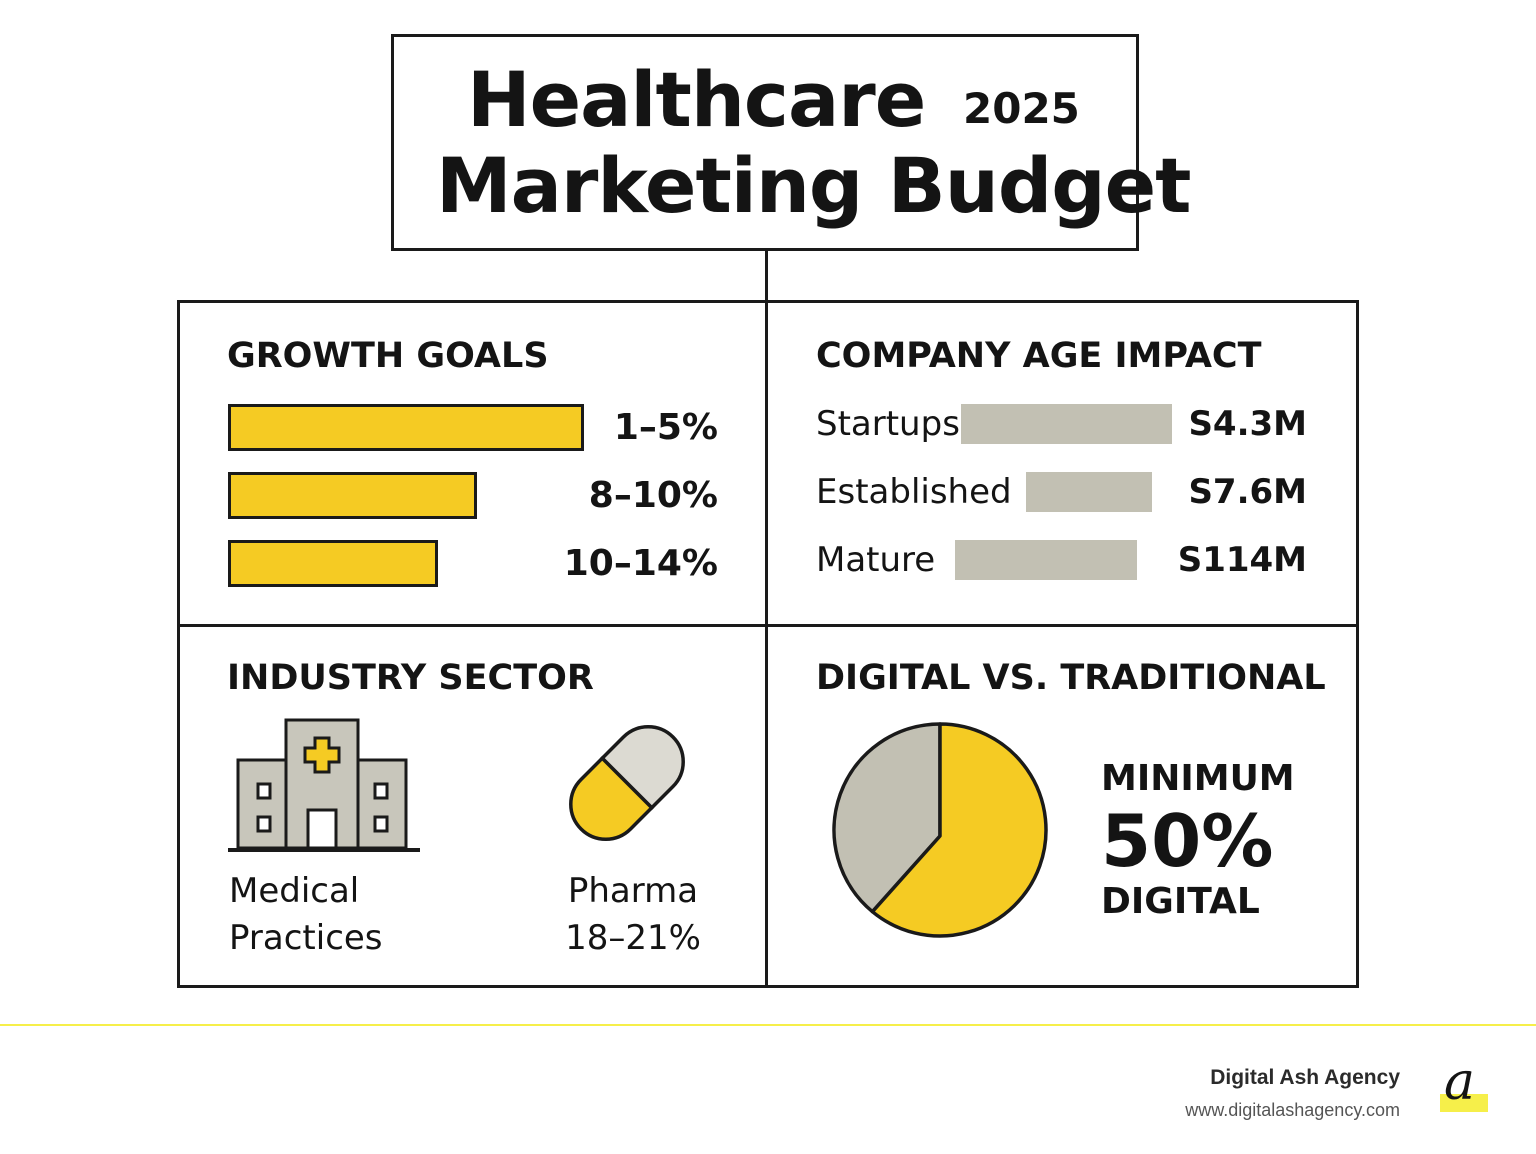 This screenshot has height=1154, width=1536. Describe the element at coordinates (633, 937) in the screenshot. I see `pharma-line-2: 18–21%` at that location.